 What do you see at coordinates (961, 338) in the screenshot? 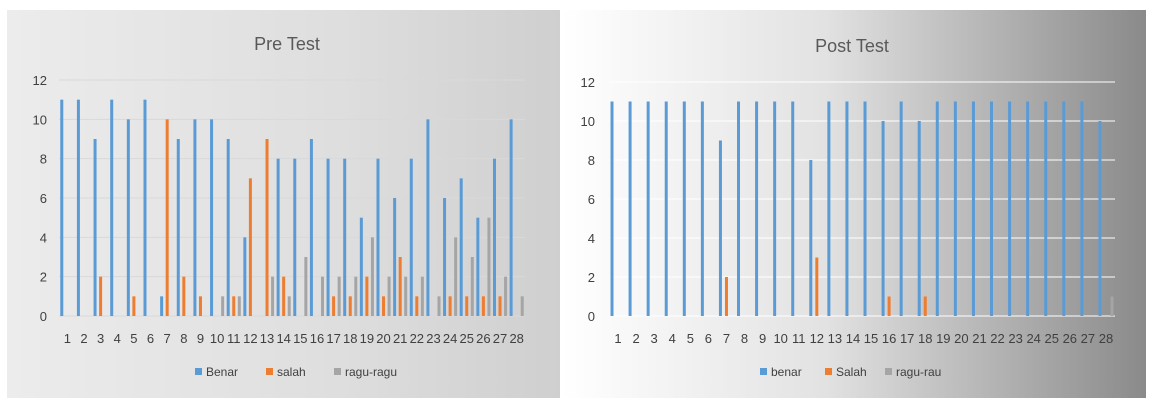
I see `x-tick-label: 20` at bounding box center [961, 338].